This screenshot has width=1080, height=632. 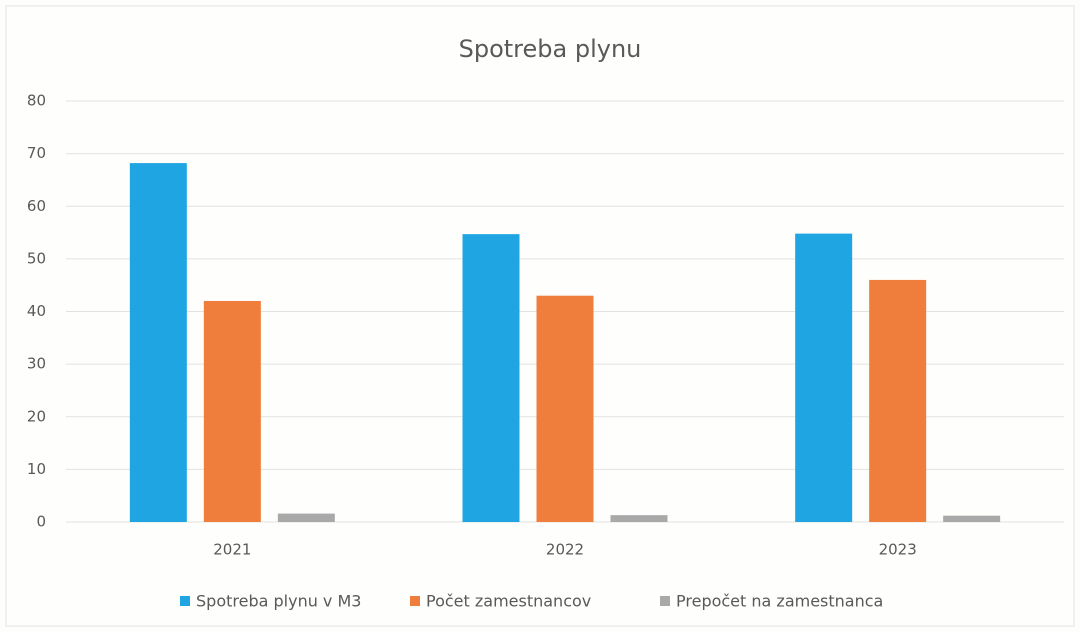 I want to click on x-tick-label: 2021, so click(x=232, y=550).